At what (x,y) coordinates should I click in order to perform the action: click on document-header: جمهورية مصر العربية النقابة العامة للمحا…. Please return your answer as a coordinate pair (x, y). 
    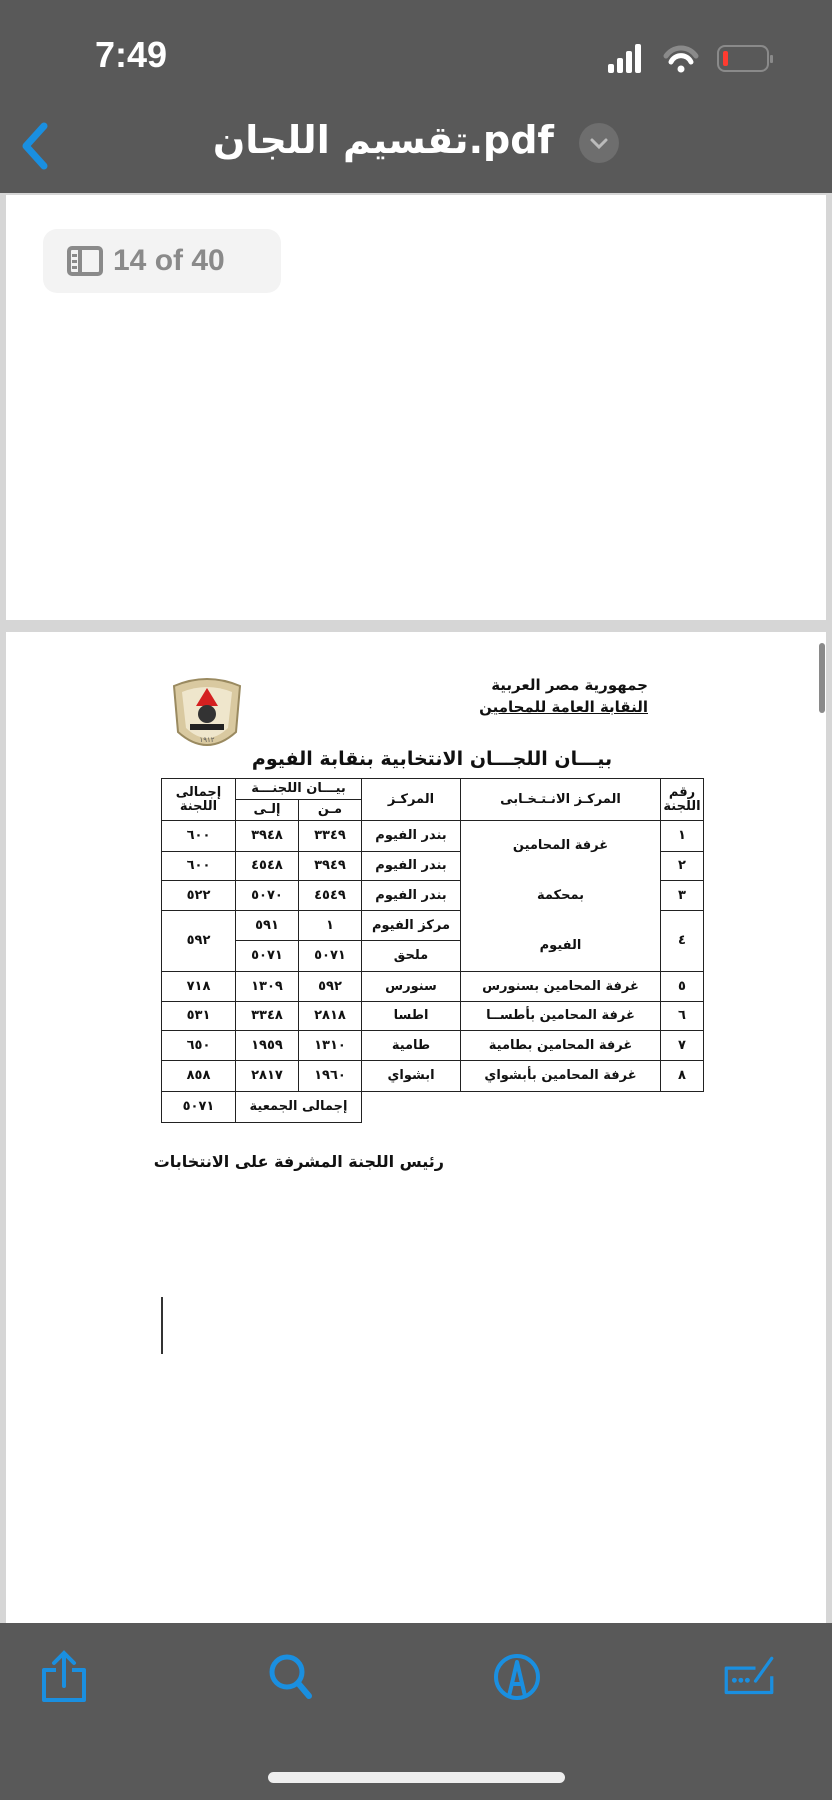
    Looking at the image, I should click on (563, 696).